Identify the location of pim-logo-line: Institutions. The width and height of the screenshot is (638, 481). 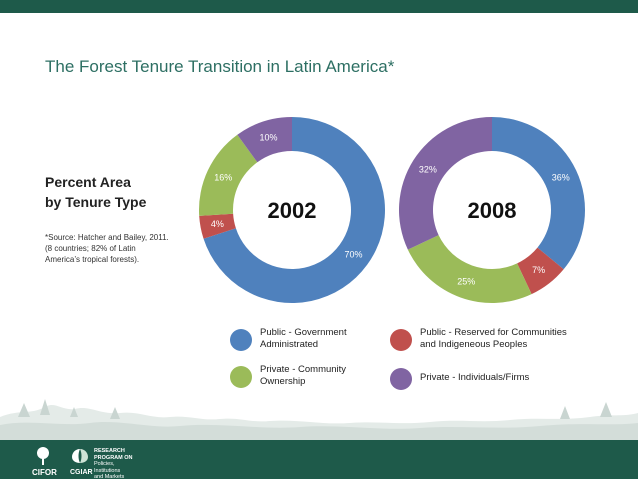
(107, 470).